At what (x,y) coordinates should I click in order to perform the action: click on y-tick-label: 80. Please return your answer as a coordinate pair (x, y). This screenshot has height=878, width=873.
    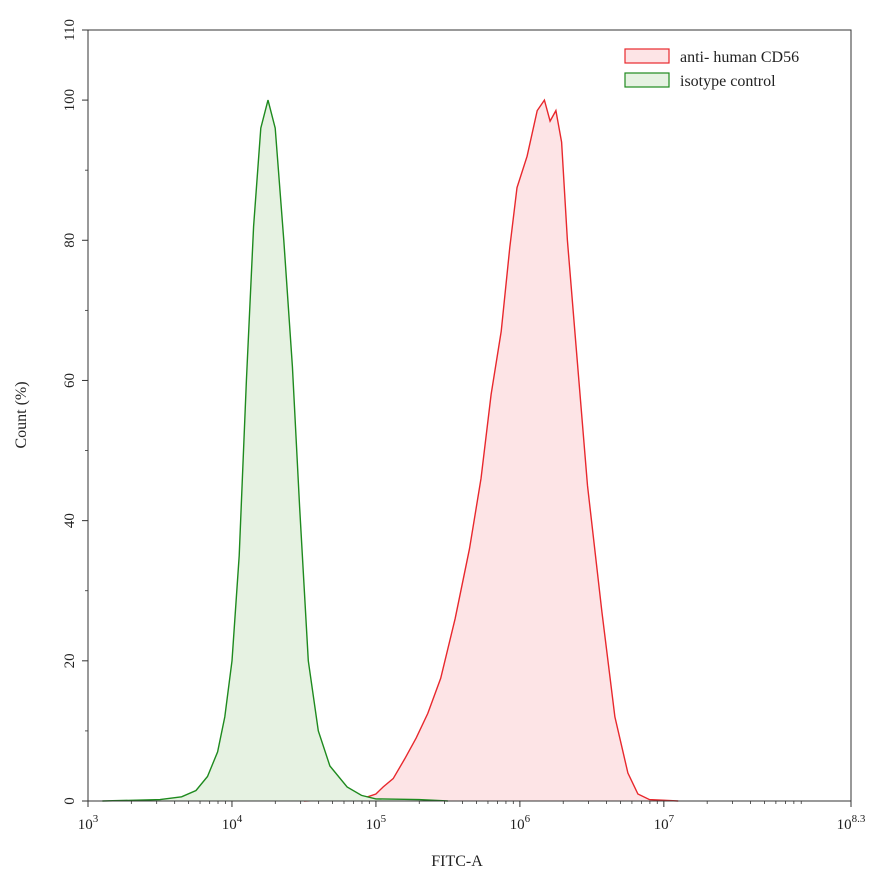
    Looking at the image, I should click on (70, 240).